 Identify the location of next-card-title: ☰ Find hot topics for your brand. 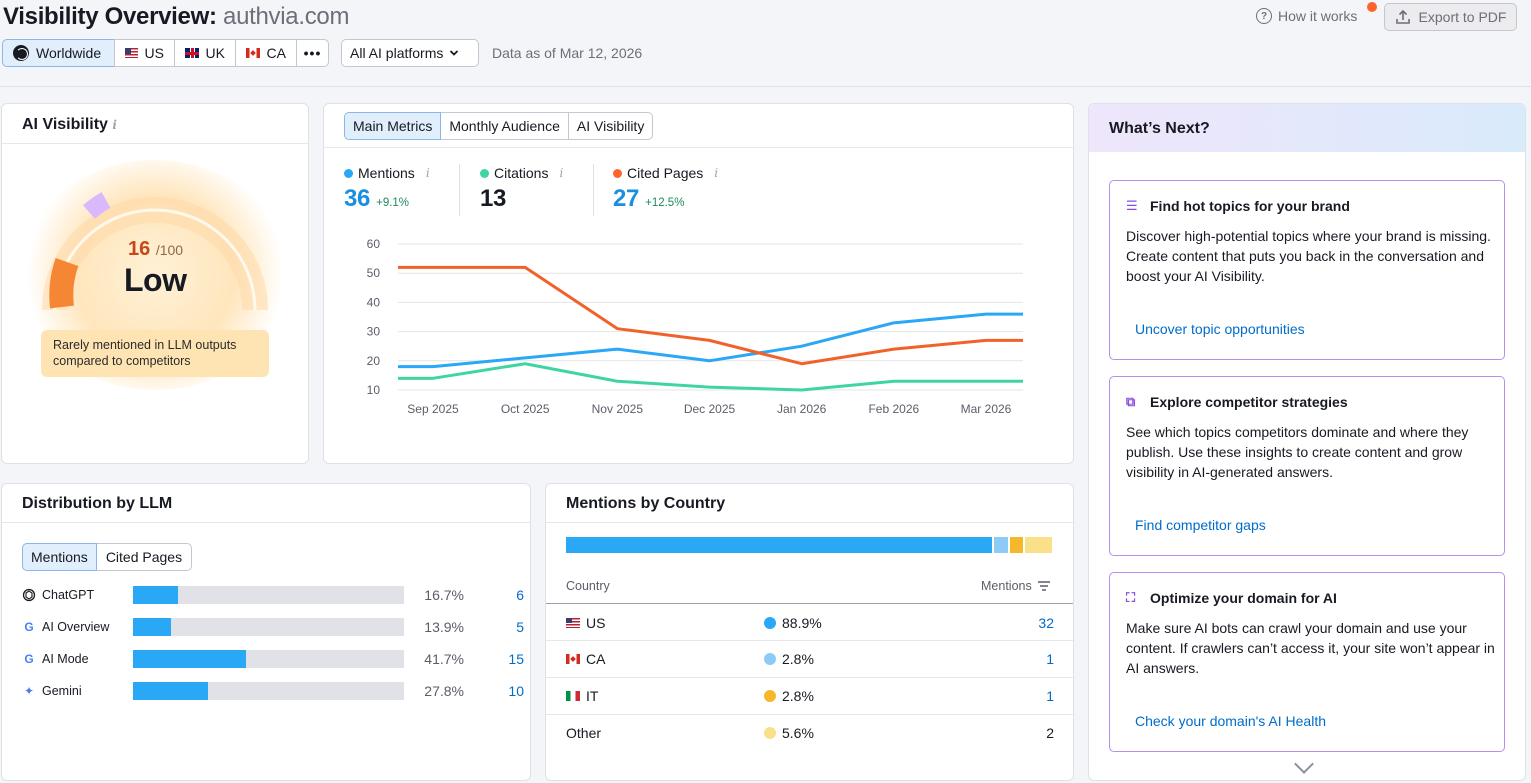
(1311, 206).